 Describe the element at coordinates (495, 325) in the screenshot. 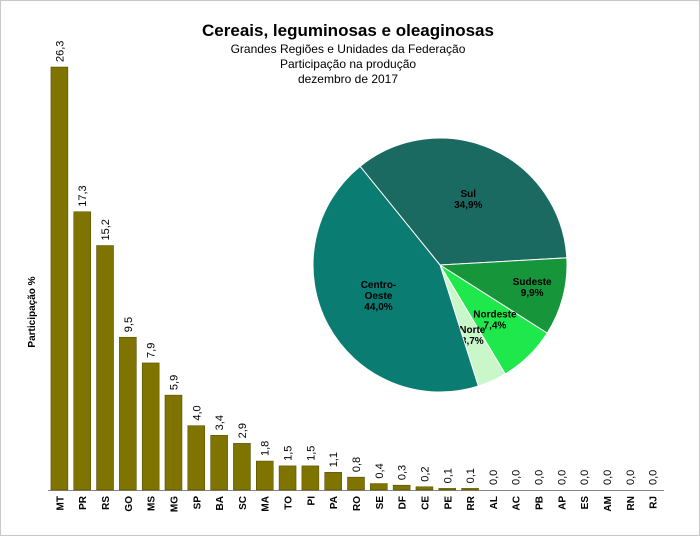

I see `slice-value: 7,4%` at that location.